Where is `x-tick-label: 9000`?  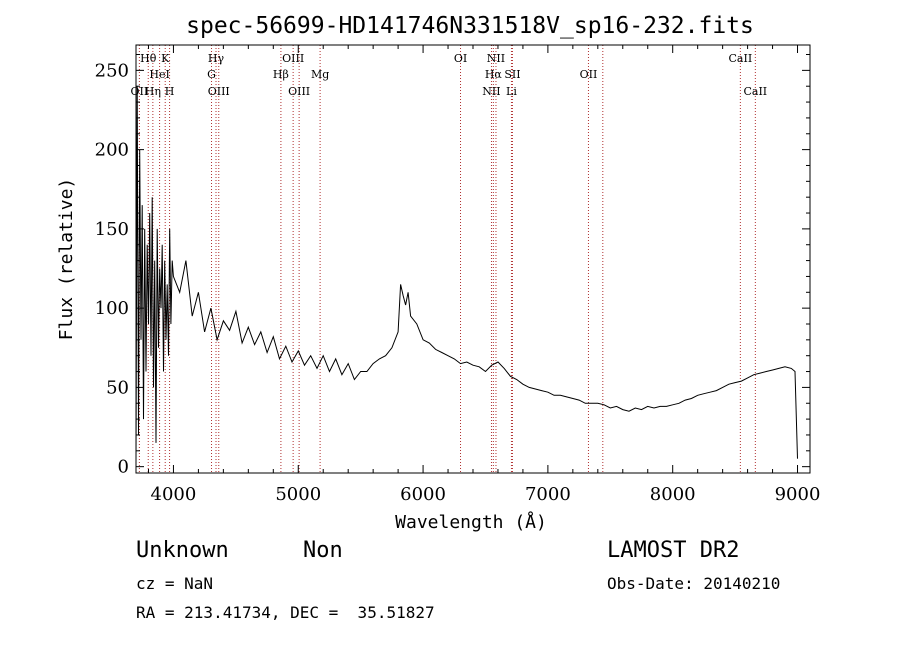
x-tick-label: 9000 is located at coordinates (798, 494).